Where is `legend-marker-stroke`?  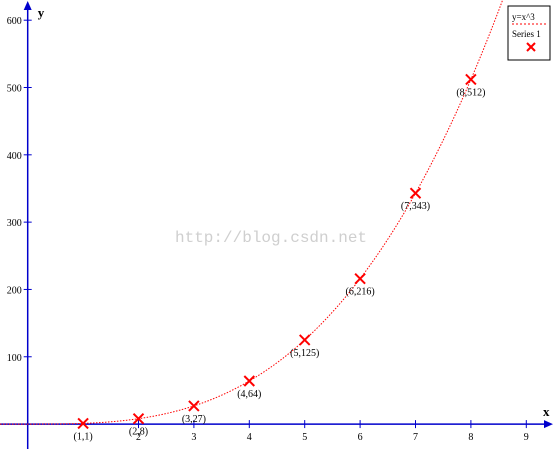
legend-marker-stroke is located at coordinates (531, 47).